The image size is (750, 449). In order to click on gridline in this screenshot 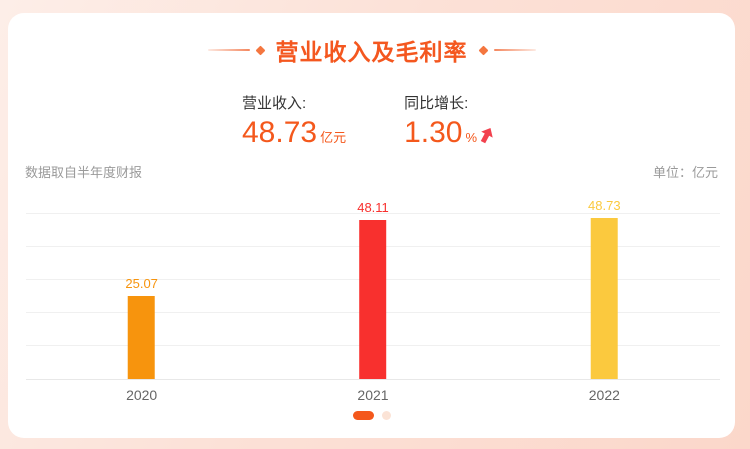, I will do `click(373, 213)`.